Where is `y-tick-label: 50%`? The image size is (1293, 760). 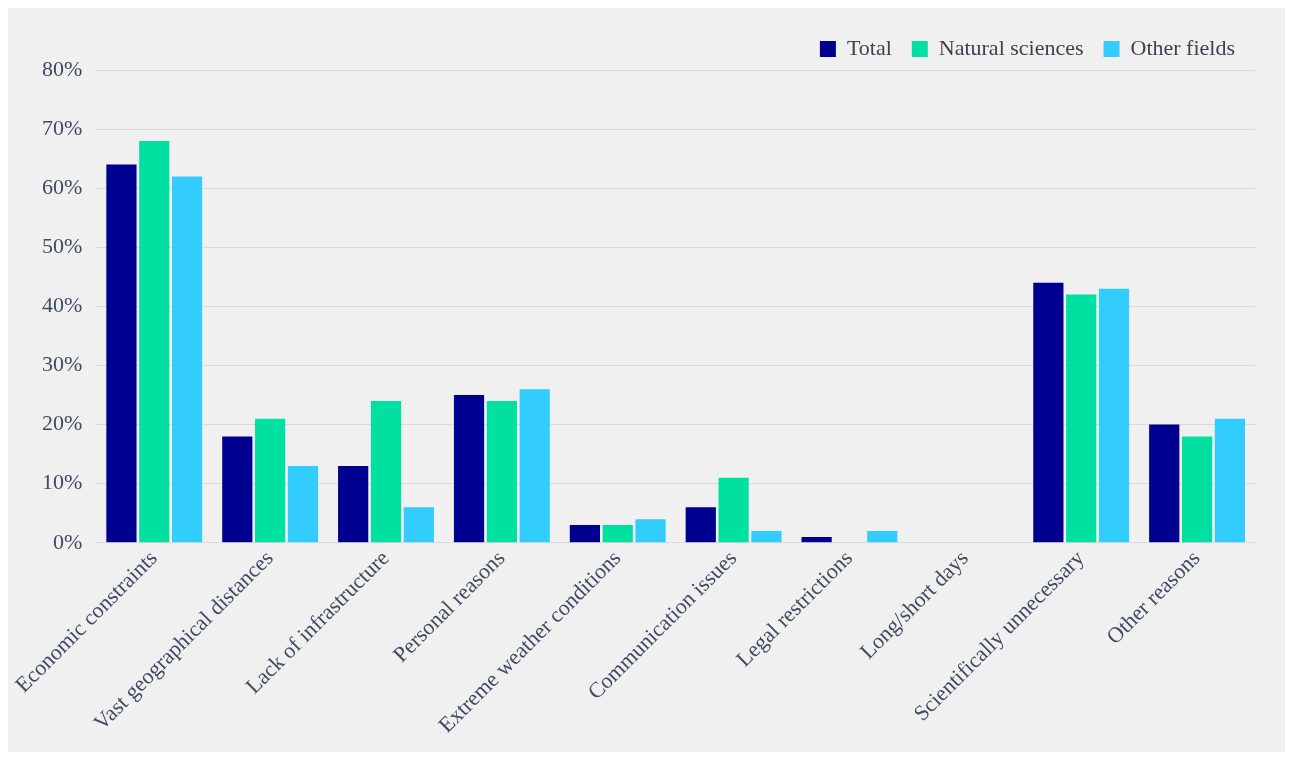
y-tick-label: 50% is located at coordinates (62, 246).